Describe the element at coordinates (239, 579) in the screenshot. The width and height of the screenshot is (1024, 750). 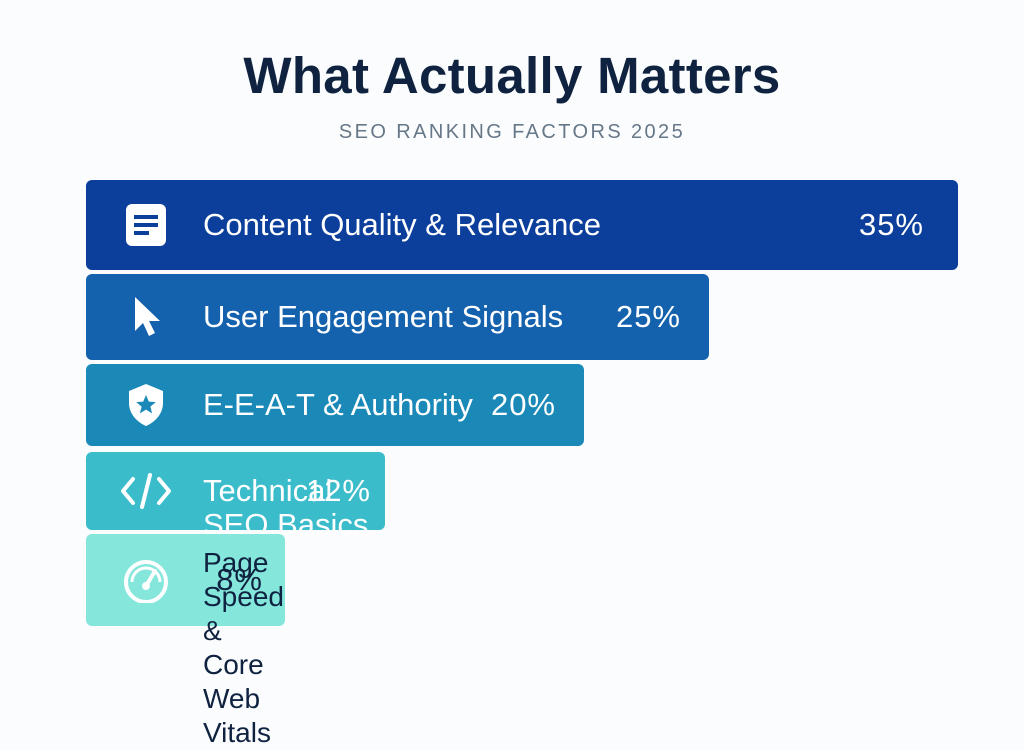
I see `bar-value-label: 8%` at that location.